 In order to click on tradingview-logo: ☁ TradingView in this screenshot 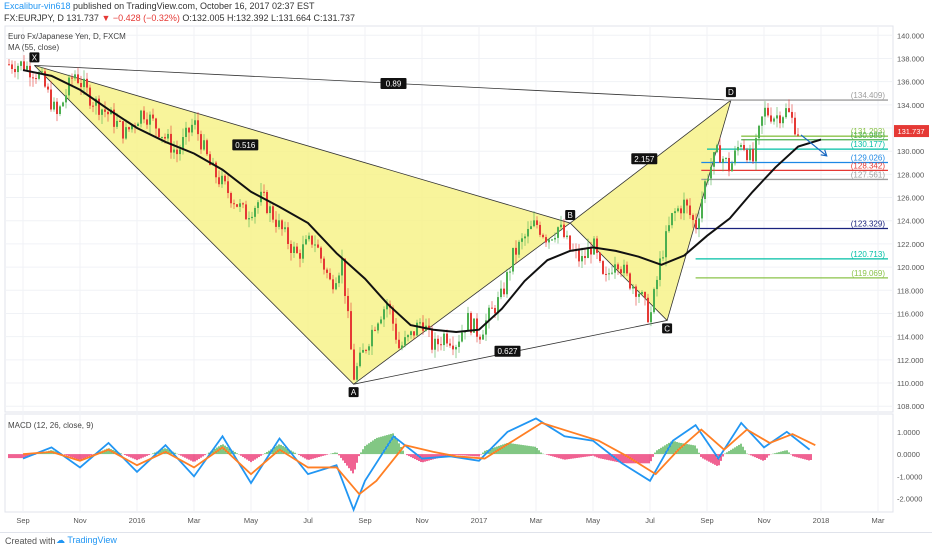, I will do `click(86, 540)`.